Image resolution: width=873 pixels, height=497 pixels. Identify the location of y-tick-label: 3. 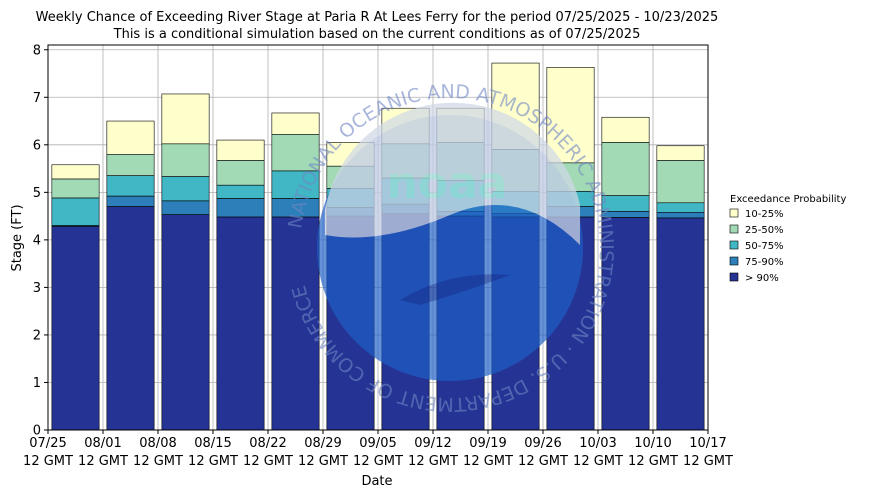
(37, 288).